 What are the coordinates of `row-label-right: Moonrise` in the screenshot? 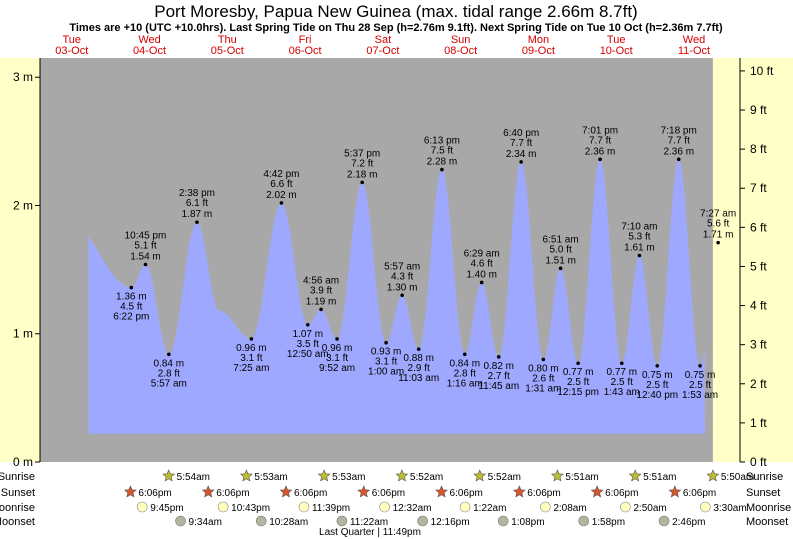 It's located at (768, 508).